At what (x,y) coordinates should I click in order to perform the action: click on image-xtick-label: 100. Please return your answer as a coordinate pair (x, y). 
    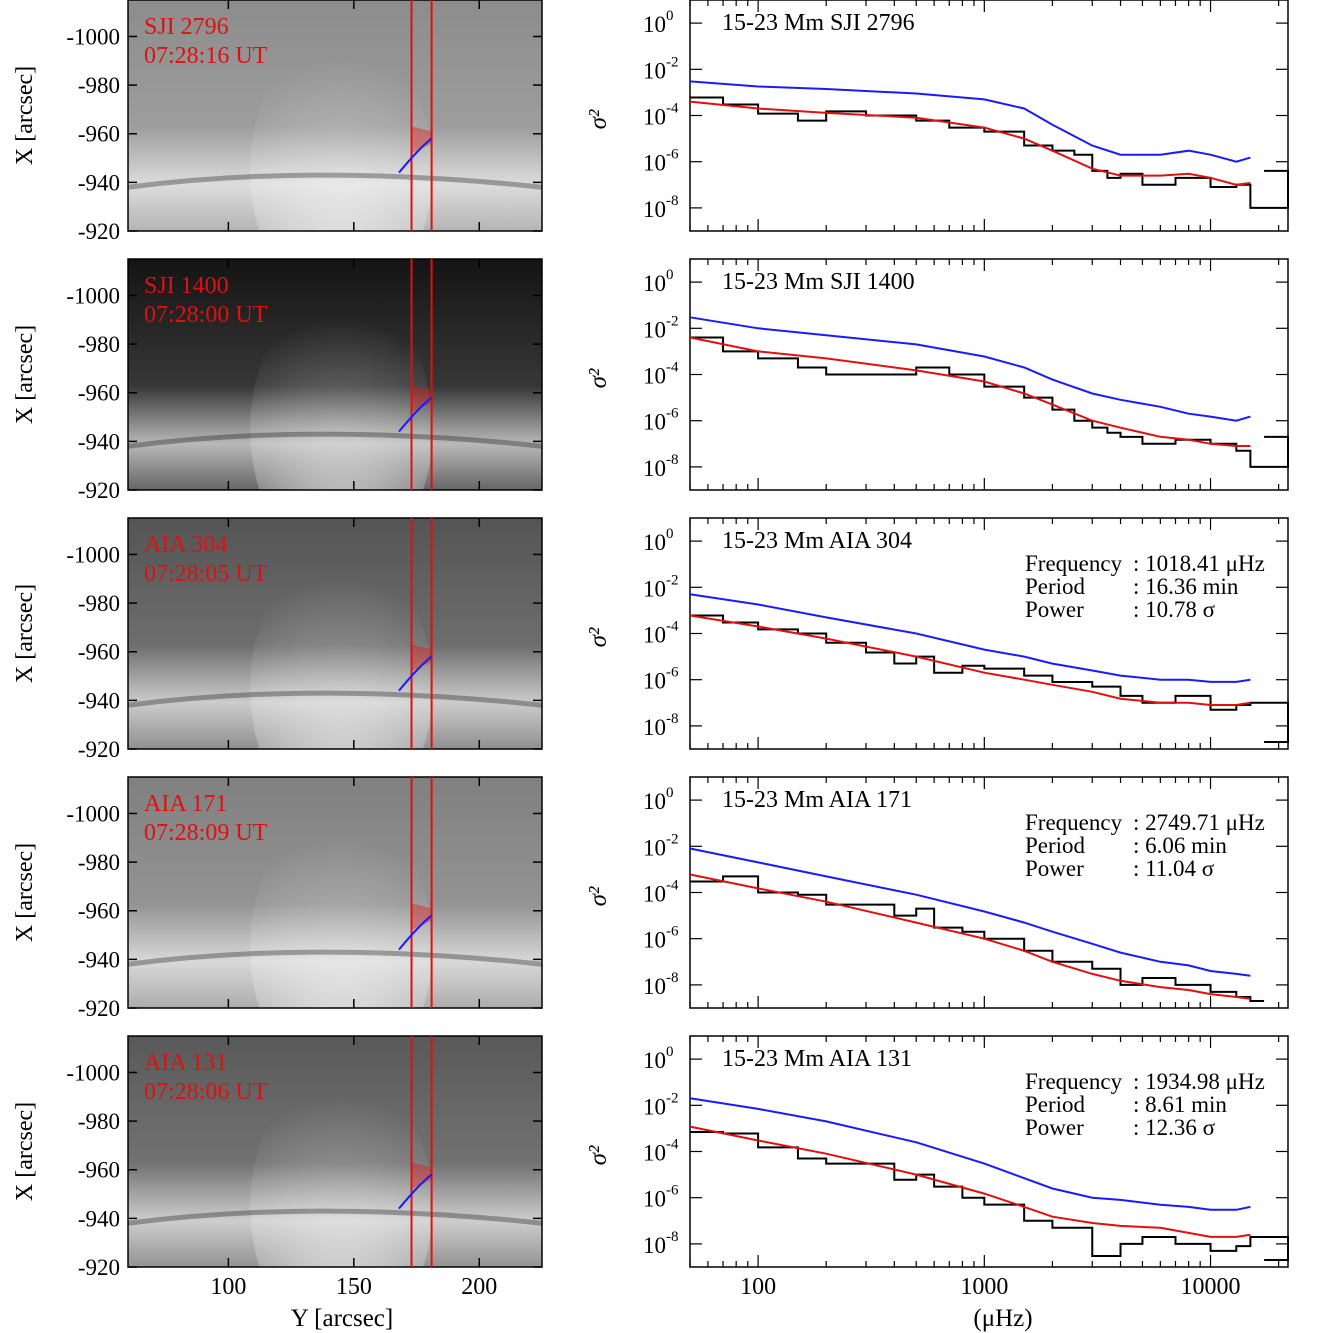
    Looking at the image, I should click on (228, 1287).